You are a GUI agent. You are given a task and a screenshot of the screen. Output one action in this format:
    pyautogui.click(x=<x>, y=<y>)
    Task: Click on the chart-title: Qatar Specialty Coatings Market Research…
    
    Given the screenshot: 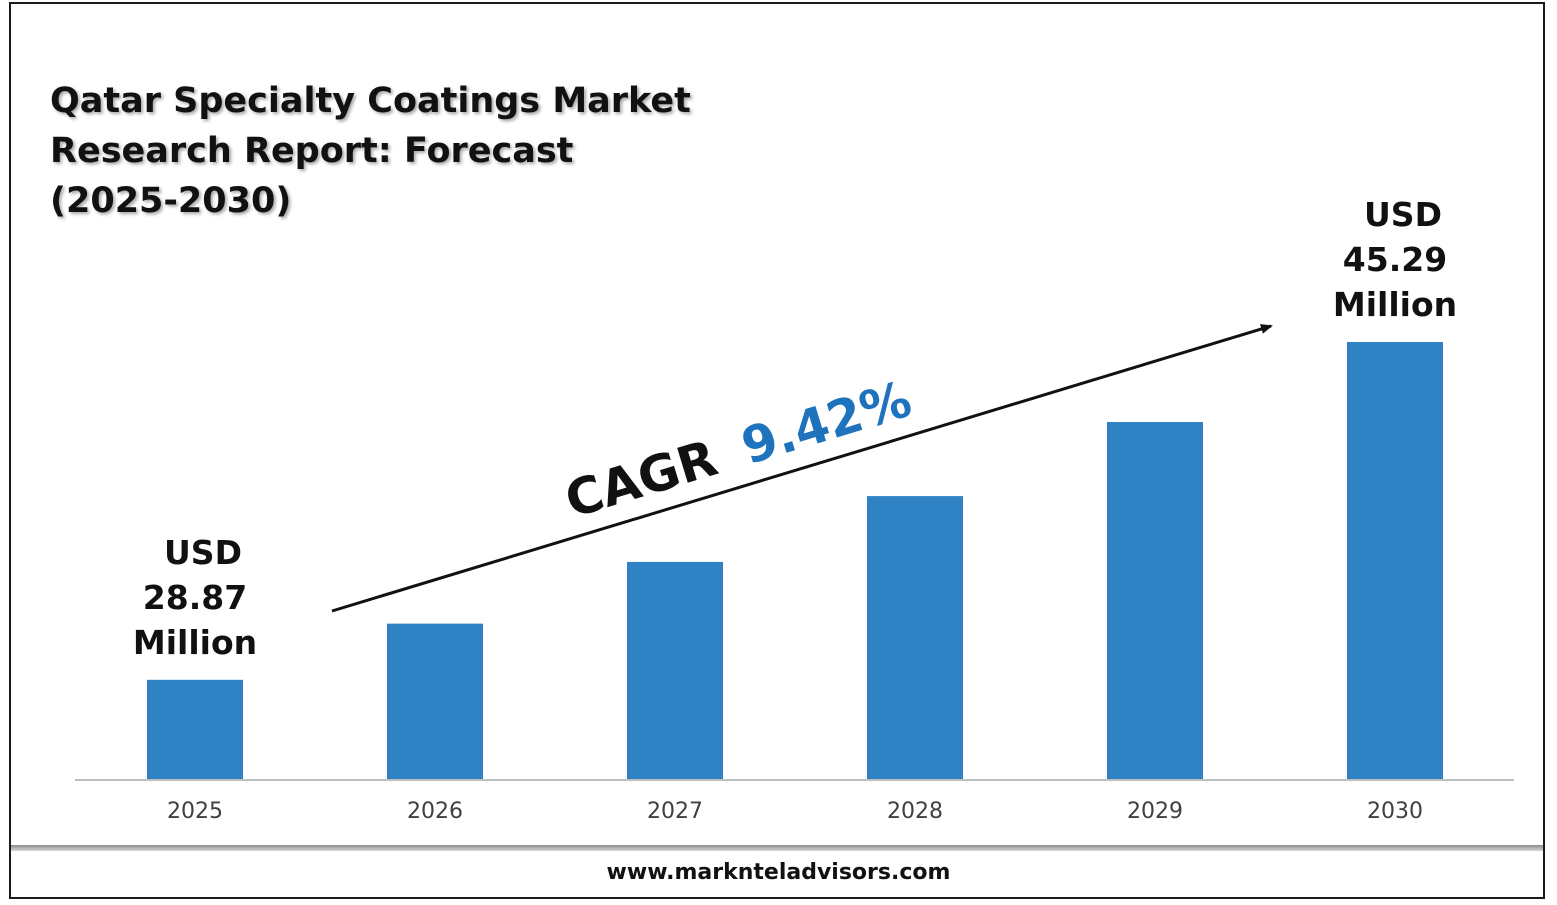 What is the action you would take?
    pyautogui.click(x=400, y=151)
    